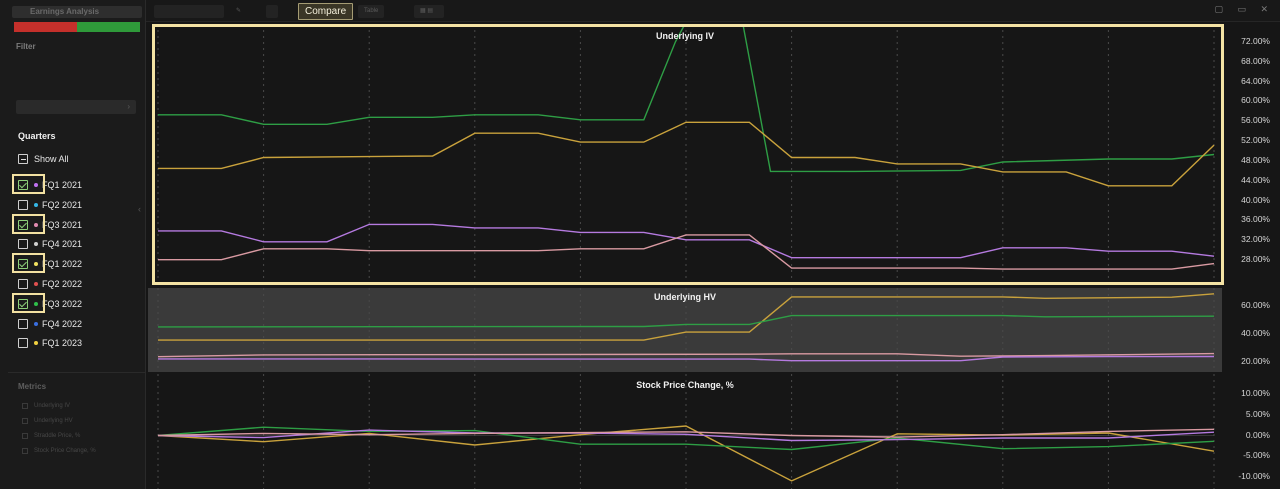  What do you see at coordinates (57, 436) in the screenshot?
I see `metric-label: Straddle Price, %` at bounding box center [57, 436].